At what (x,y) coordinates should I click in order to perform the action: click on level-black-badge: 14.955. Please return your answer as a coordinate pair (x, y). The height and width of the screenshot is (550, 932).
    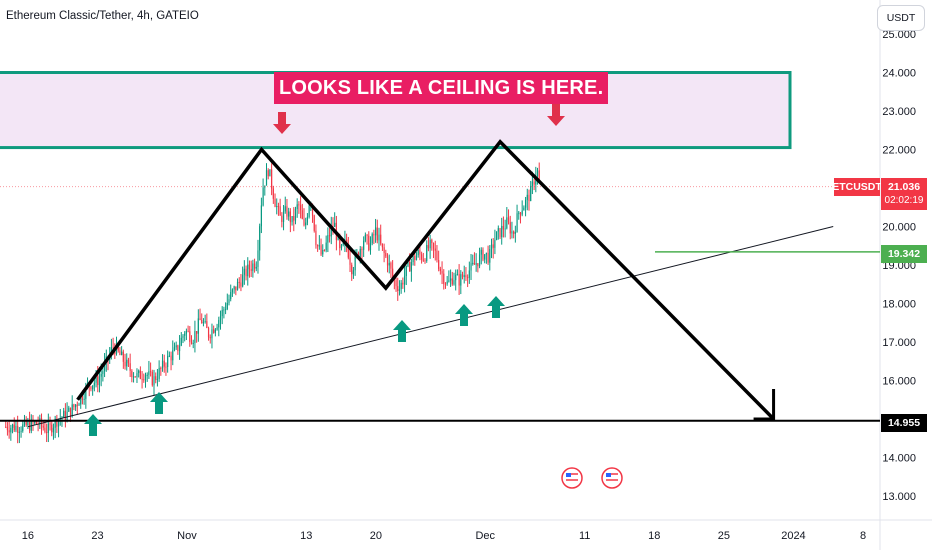
    Looking at the image, I should click on (904, 423).